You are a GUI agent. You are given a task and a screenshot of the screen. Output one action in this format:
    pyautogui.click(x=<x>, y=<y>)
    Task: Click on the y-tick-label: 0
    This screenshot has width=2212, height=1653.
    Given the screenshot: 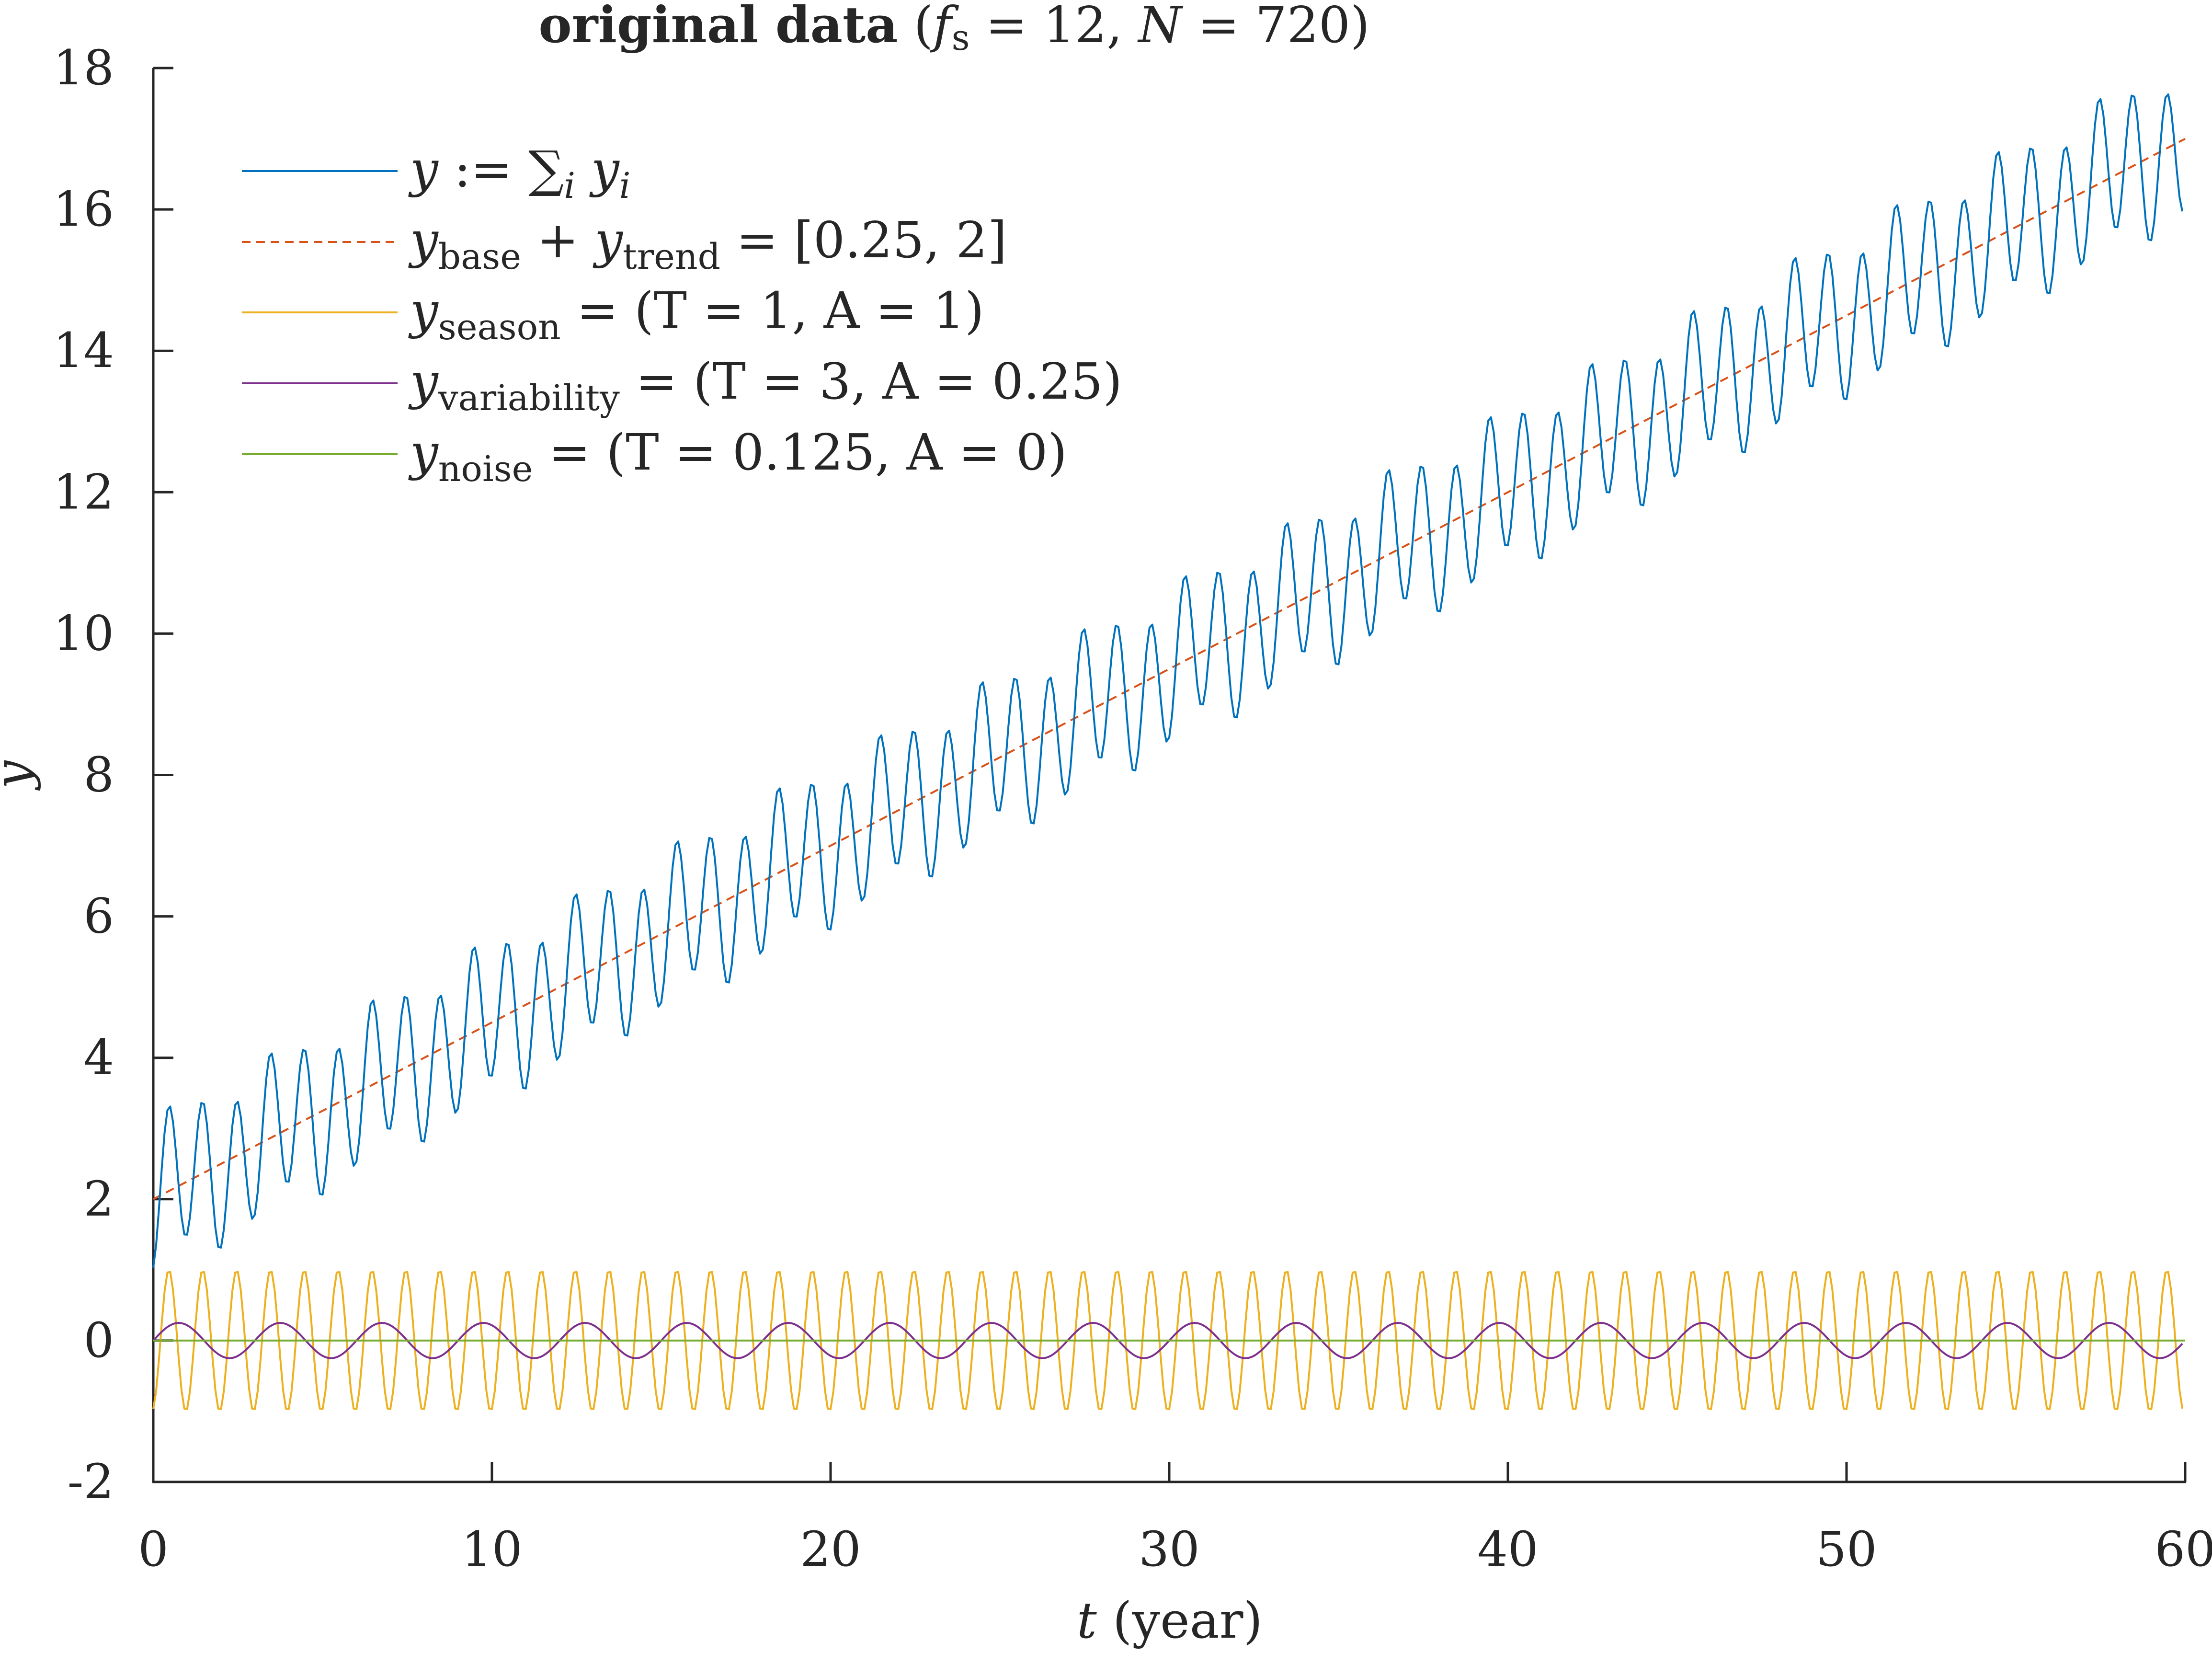 What is the action you would take?
    pyautogui.click(x=98, y=1340)
    